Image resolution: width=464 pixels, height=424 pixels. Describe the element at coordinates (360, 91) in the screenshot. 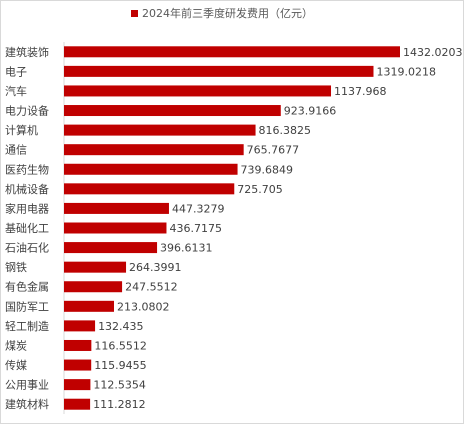

I see `value-label: 1137.968` at that location.